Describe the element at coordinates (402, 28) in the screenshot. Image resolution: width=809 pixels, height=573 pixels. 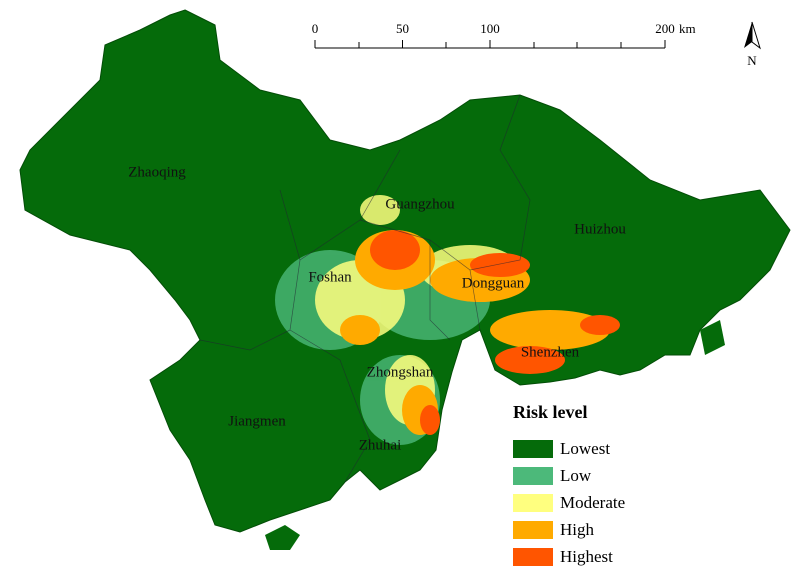
I see `scale-label: 50` at that location.